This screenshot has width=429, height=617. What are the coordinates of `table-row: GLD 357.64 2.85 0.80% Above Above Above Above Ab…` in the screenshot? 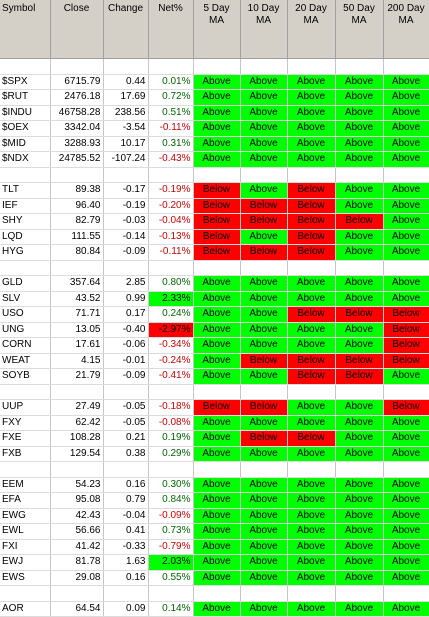 It's located at (214, 283).